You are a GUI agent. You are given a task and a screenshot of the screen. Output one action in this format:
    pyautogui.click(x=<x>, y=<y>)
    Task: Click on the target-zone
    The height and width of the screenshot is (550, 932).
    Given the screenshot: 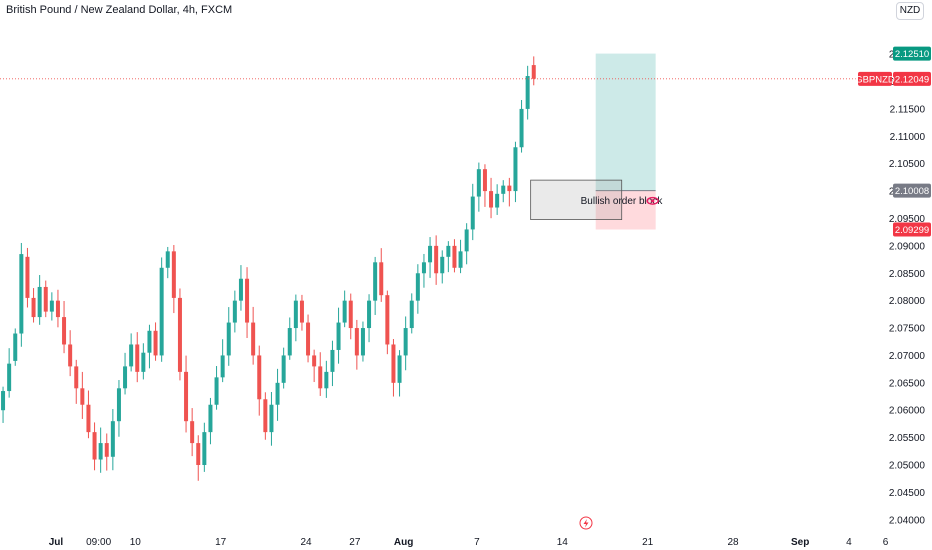 What is the action you would take?
    pyautogui.click(x=625, y=122)
    